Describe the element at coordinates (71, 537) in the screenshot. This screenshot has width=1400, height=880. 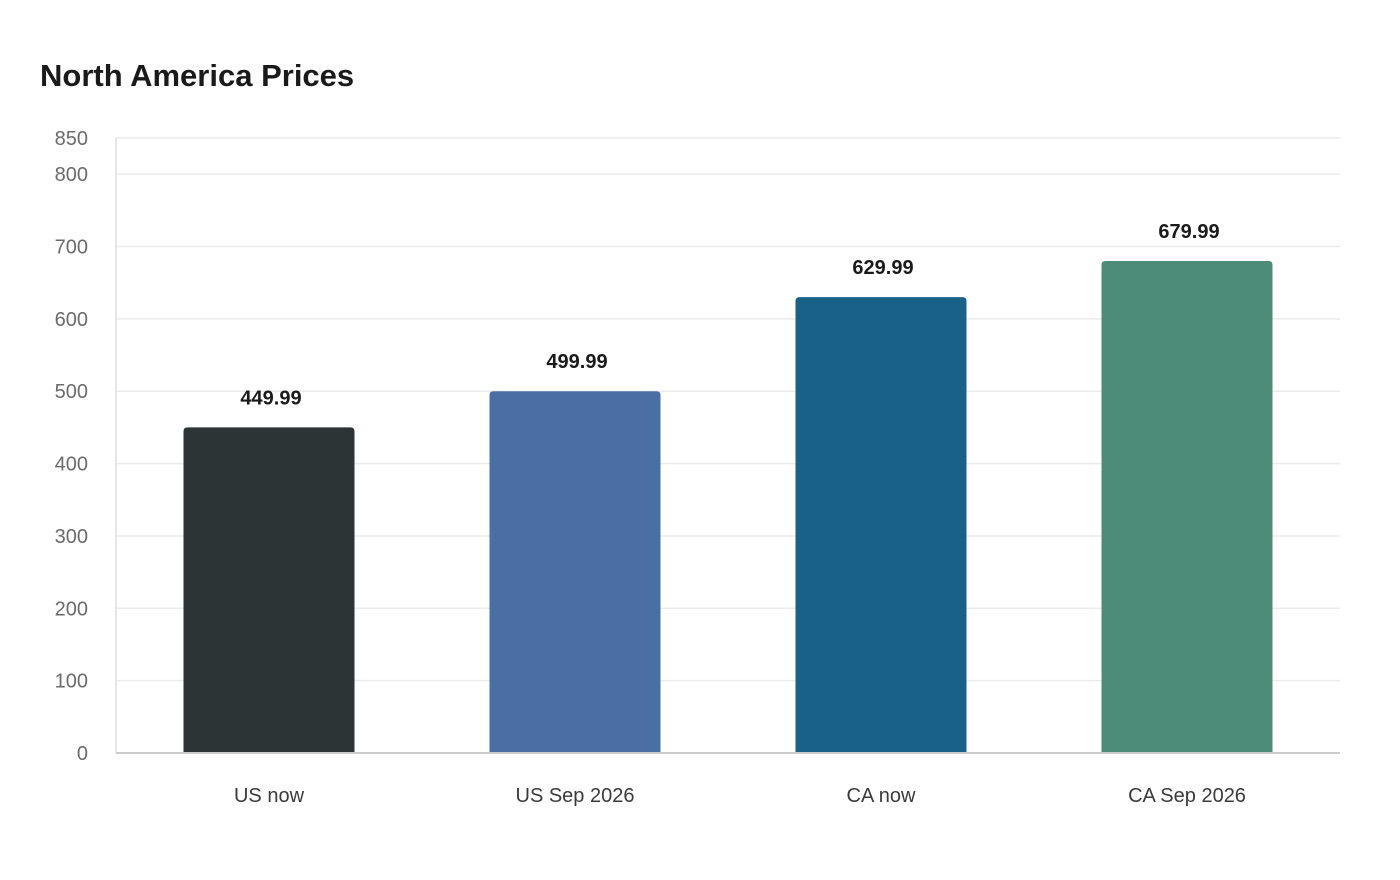
I see `y-tick-label: 300` at that location.